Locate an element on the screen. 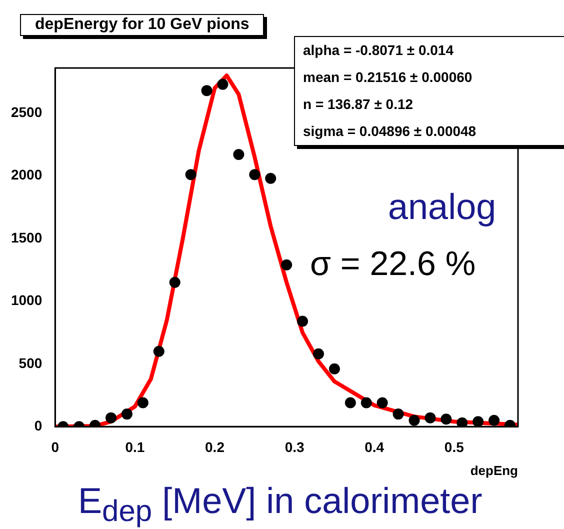 The image size is (564, 529). x-tick-label: 0 is located at coordinates (55, 446).